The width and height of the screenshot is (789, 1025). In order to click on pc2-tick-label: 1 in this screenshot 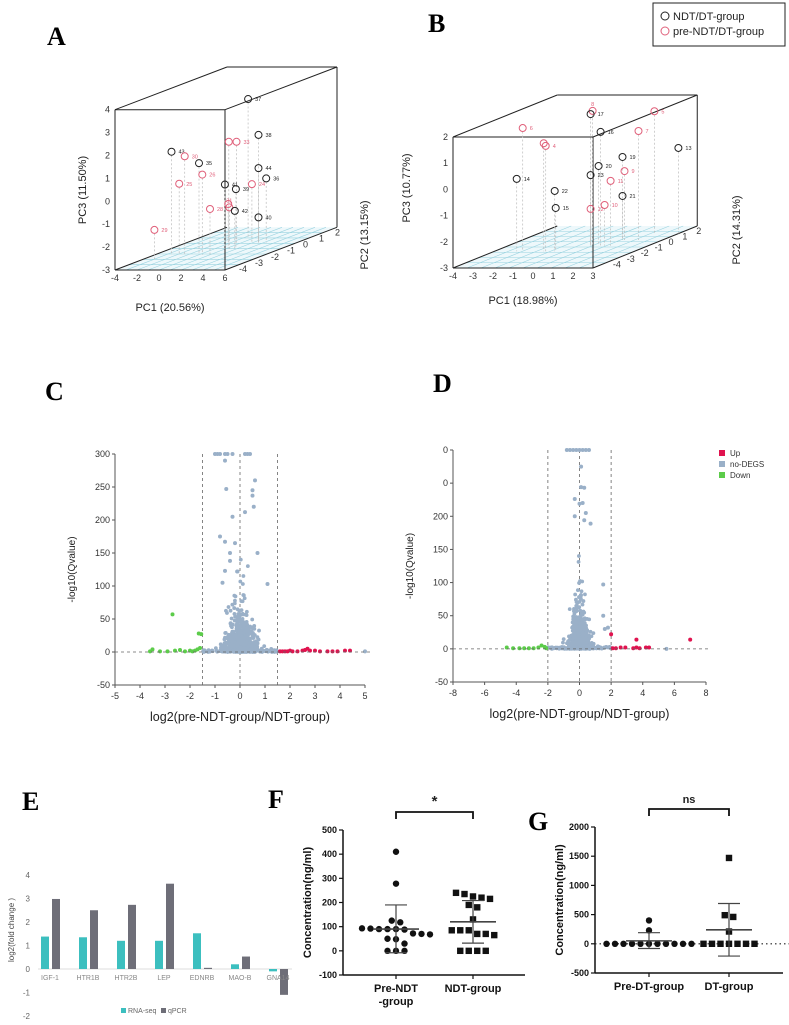, I will do `click(684, 236)`.